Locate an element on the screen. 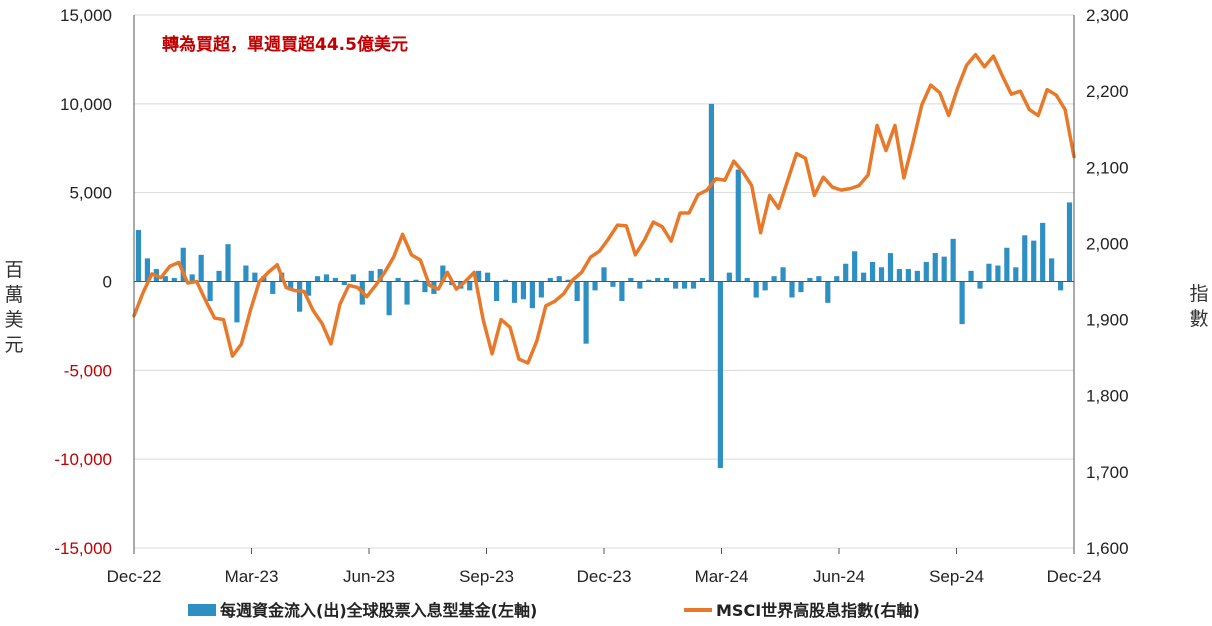  left-tick-label: 5,000 is located at coordinates (90, 193).